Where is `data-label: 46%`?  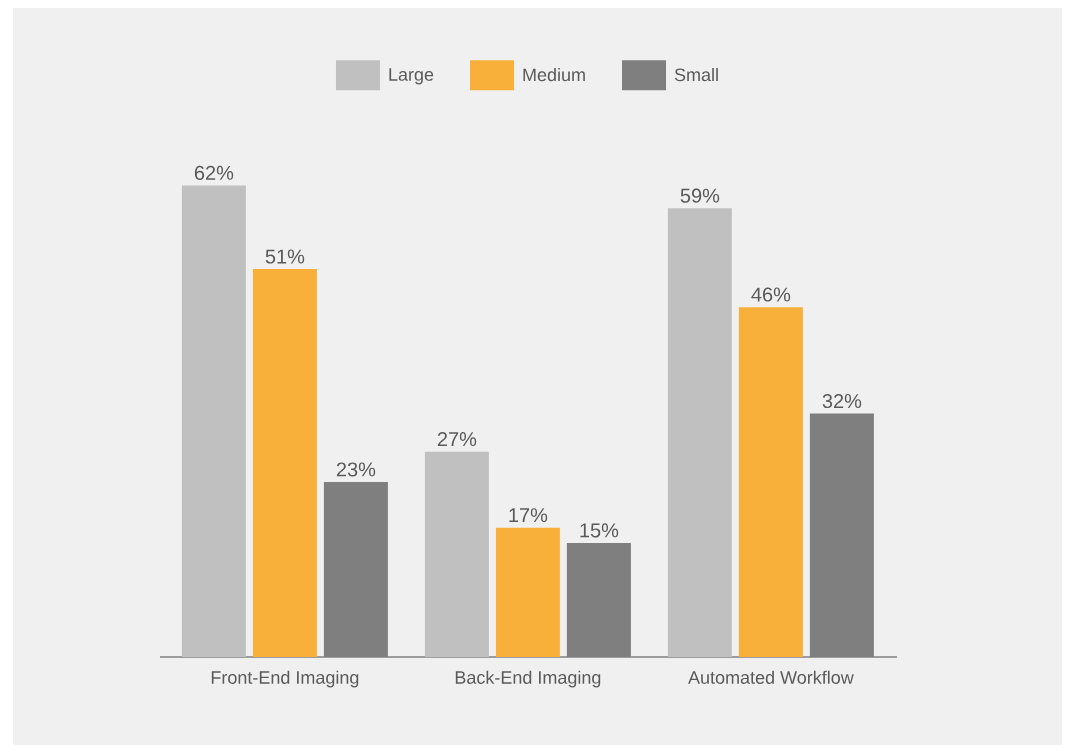
data-label: 46% is located at coordinates (771, 294).